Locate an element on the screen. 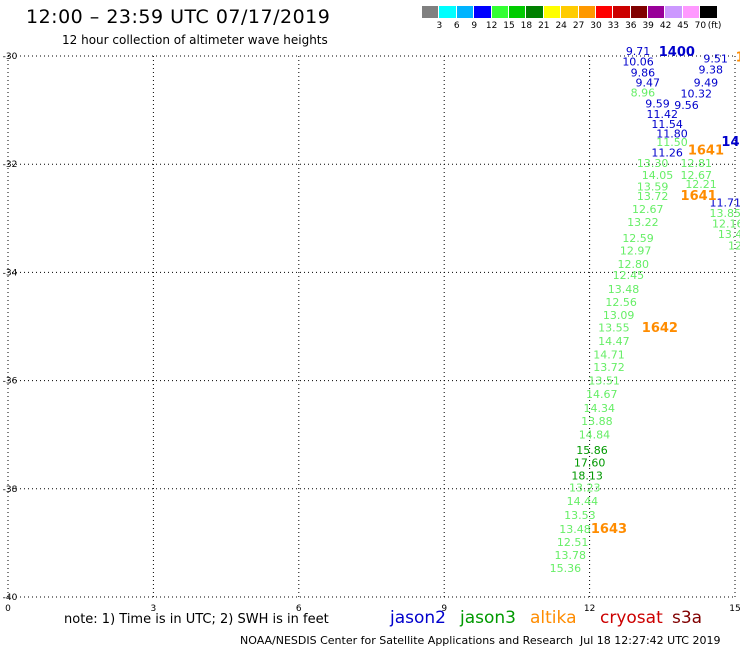  data-point-label: 13.85 is located at coordinates (725, 213).